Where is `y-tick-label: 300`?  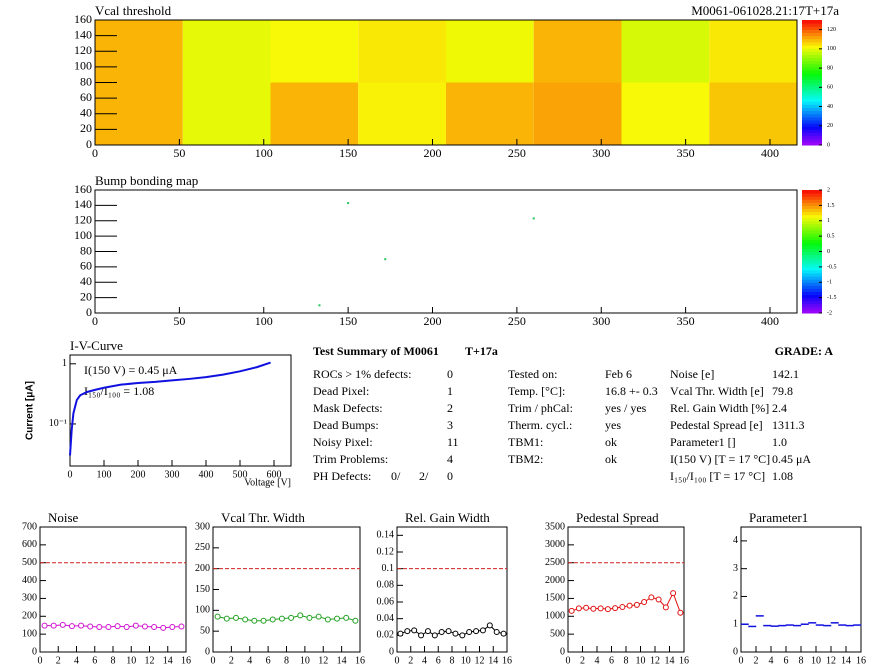
y-tick-label: 300 is located at coordinates (202, 526).